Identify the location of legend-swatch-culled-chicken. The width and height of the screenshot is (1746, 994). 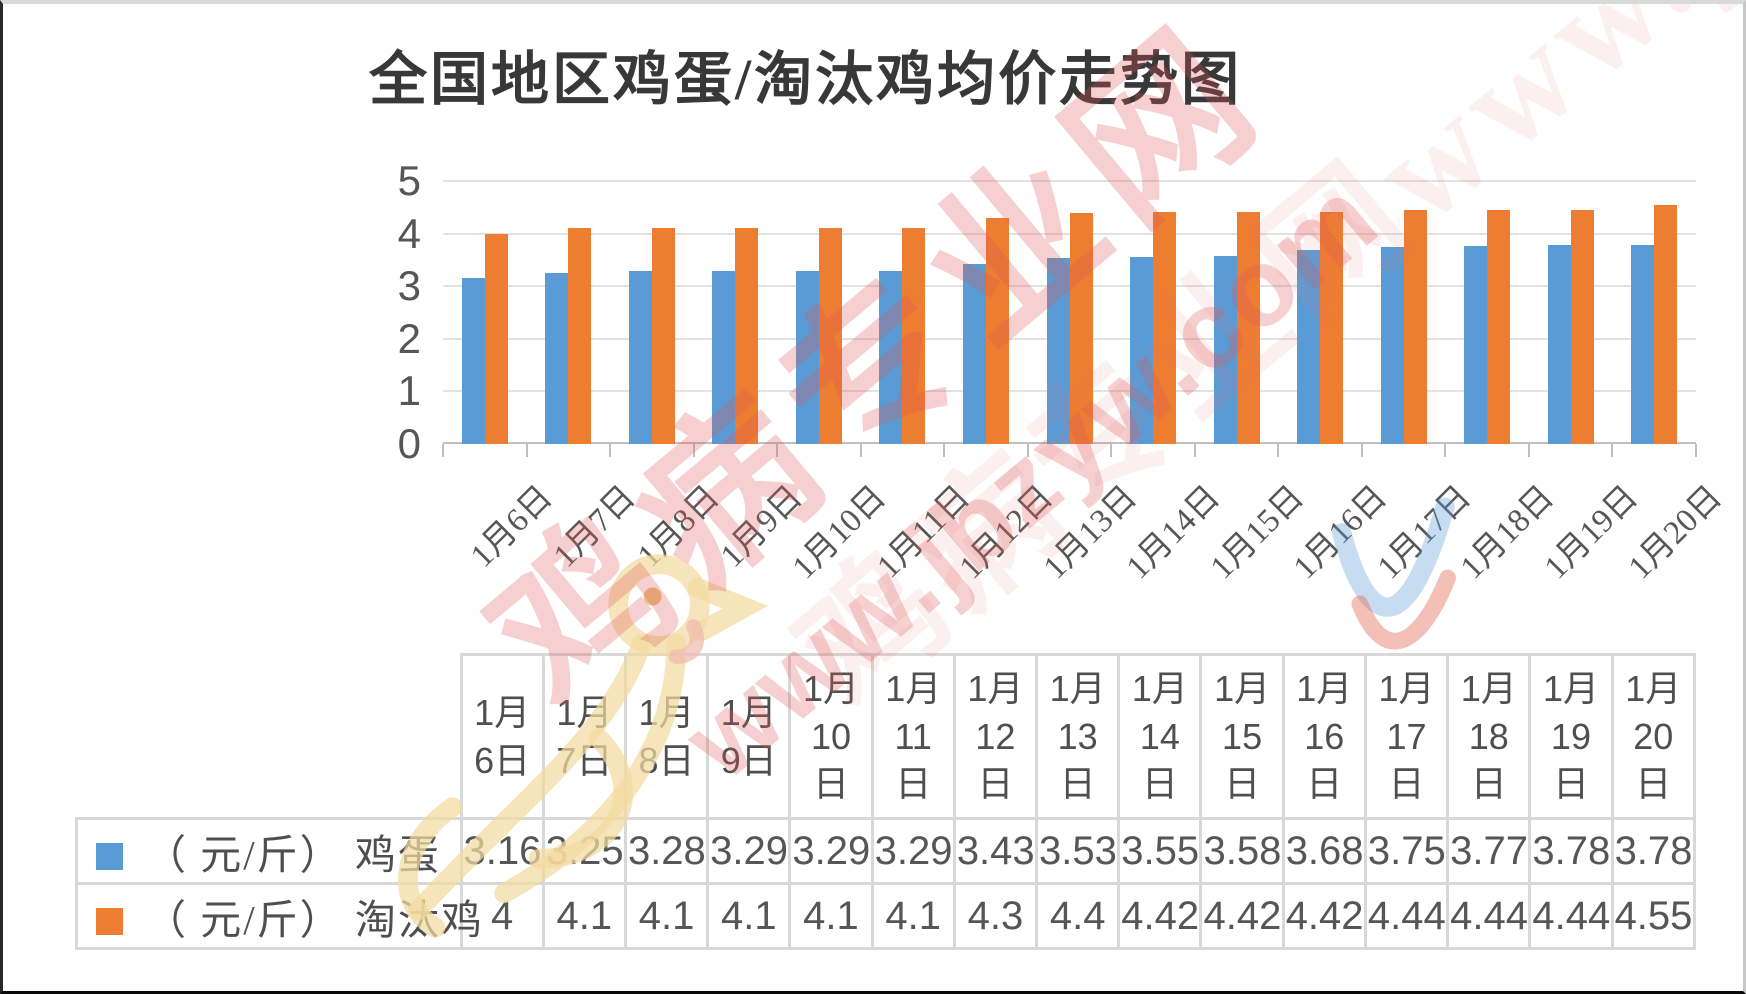
(109, 922).